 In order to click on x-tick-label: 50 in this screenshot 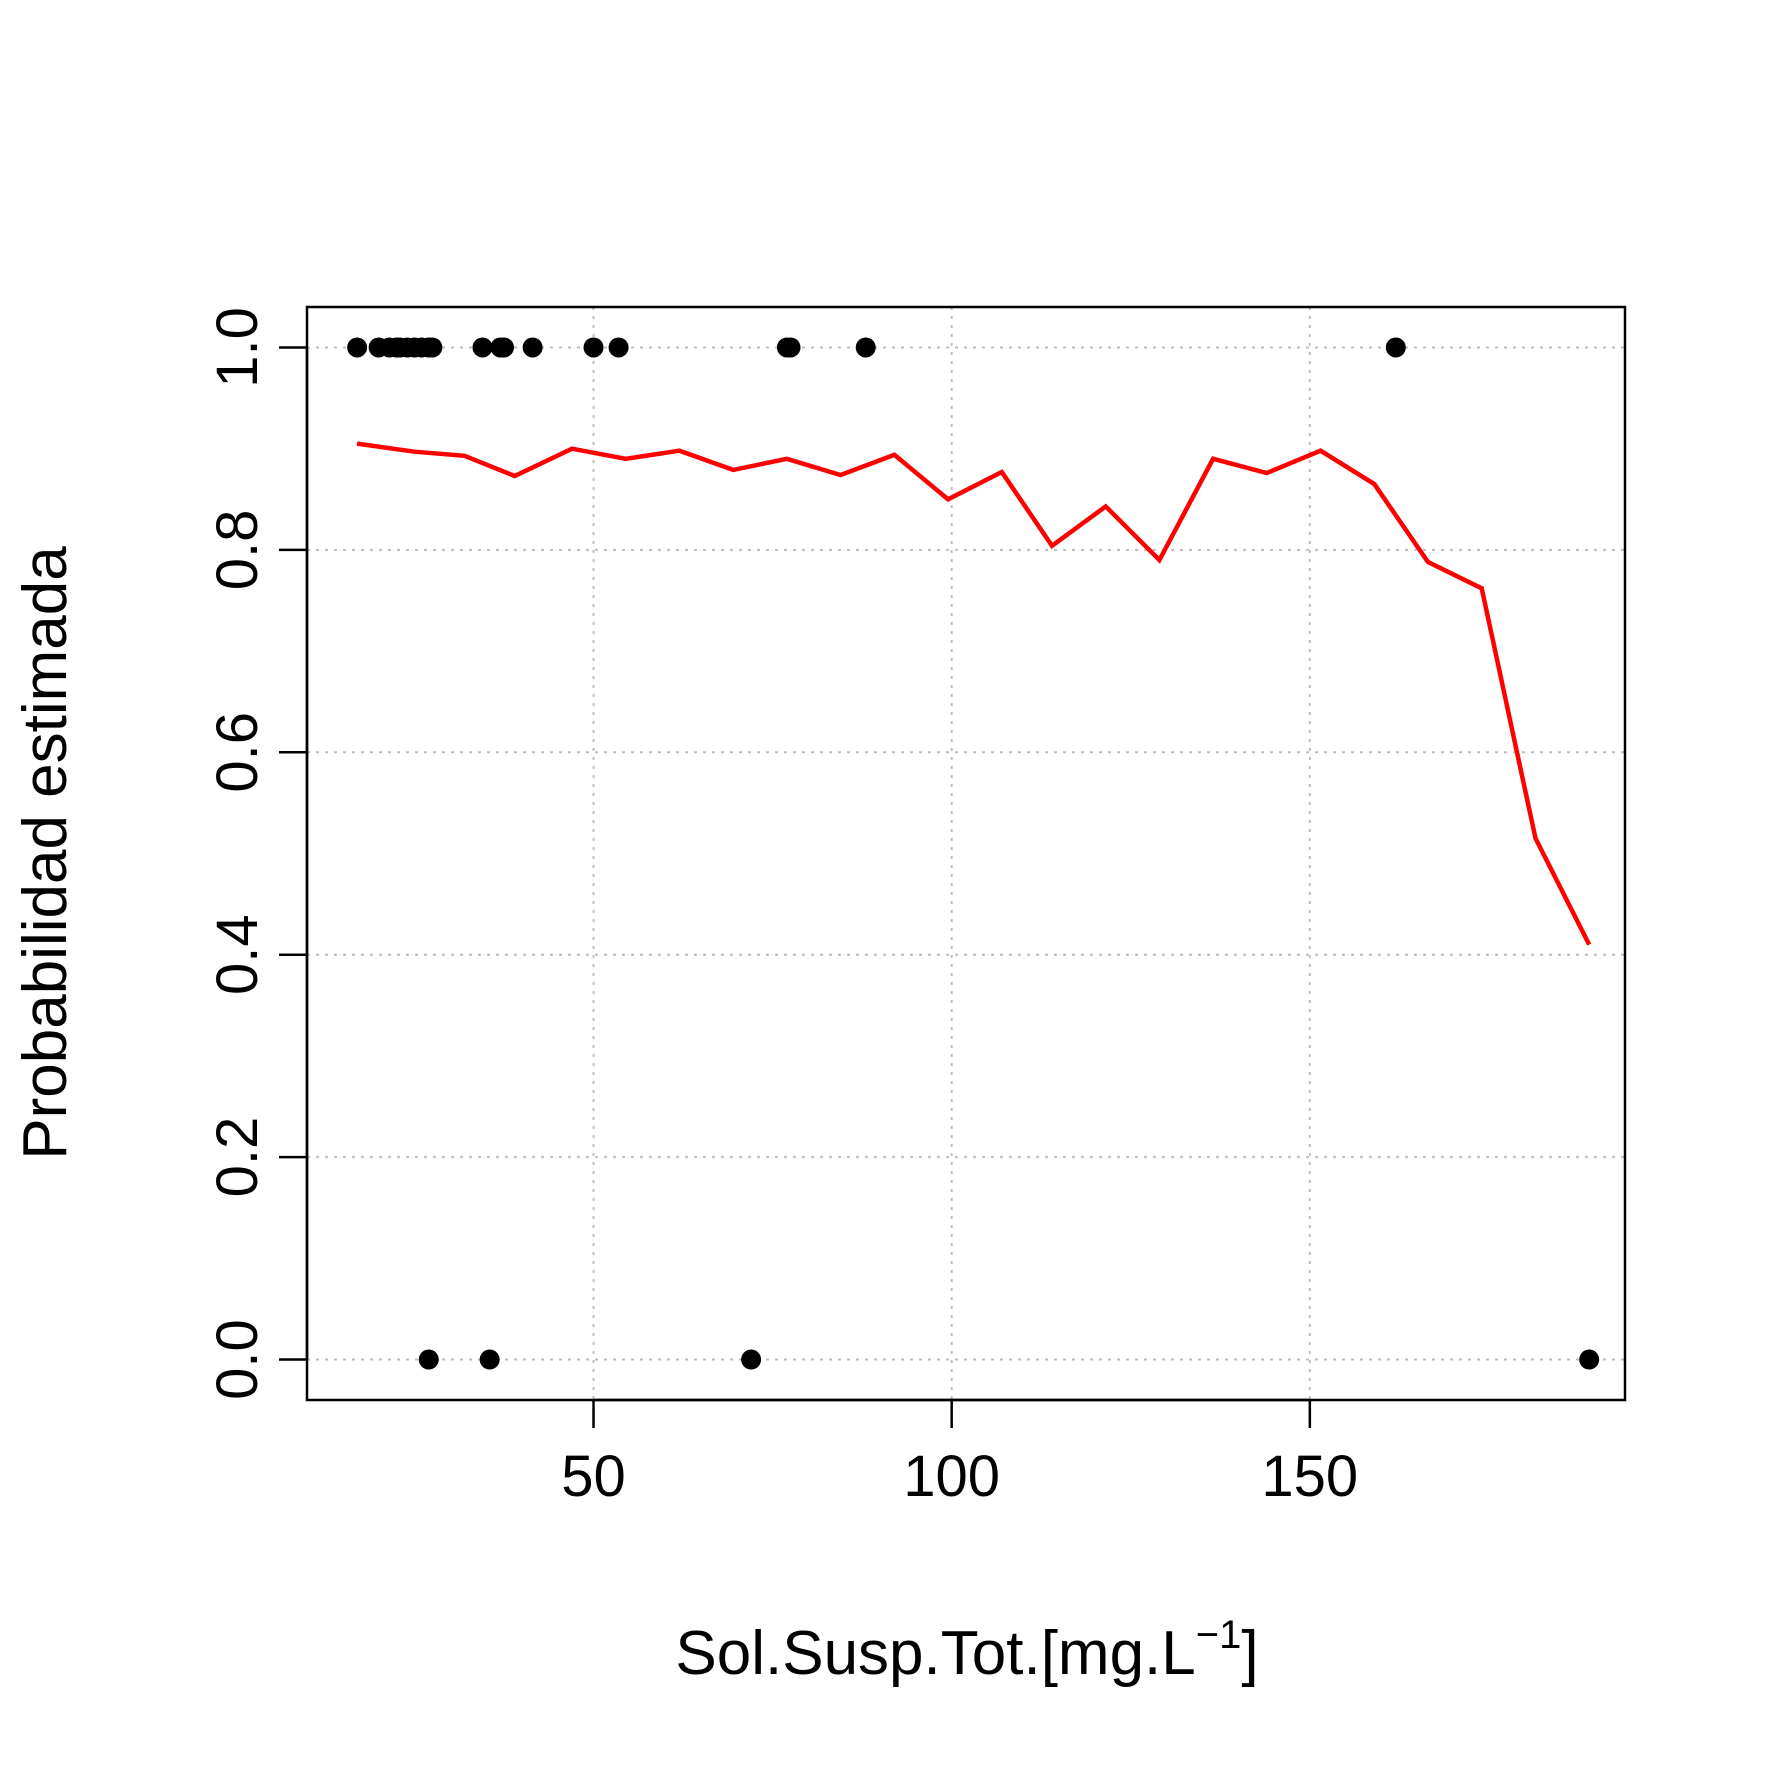, I will do `click(593, 1476)`.